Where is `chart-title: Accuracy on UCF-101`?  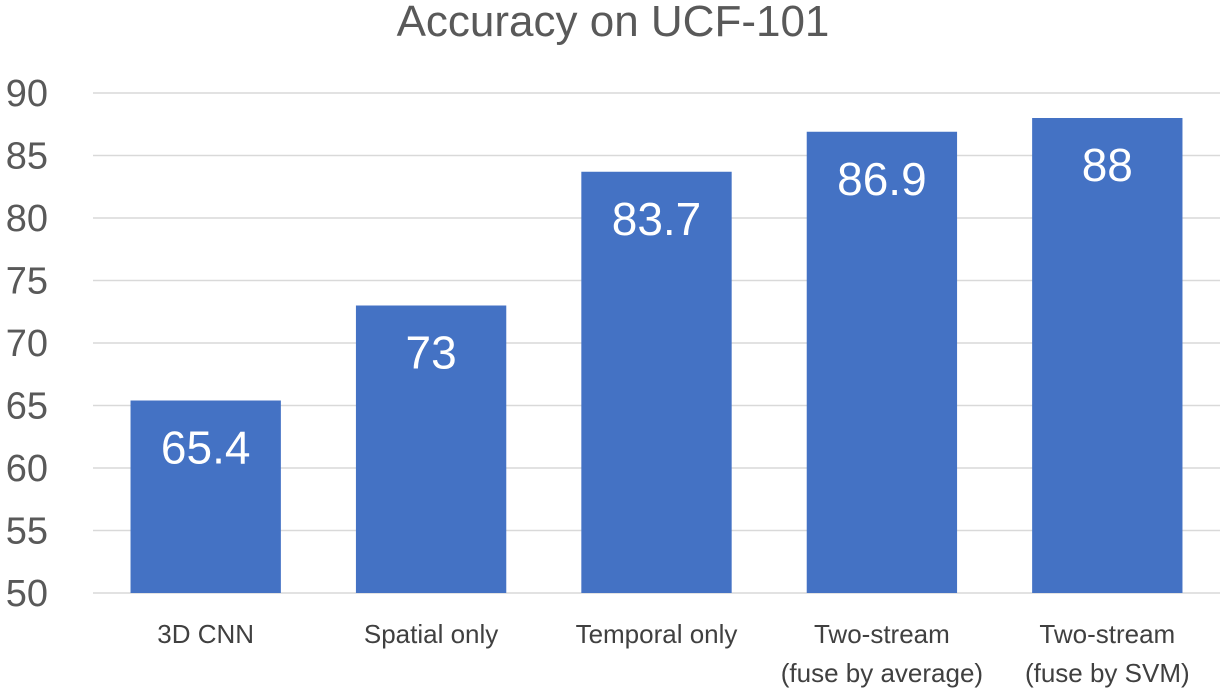 chart-title: Accuracy on UCF-101 is located at coordinates (613, 23).